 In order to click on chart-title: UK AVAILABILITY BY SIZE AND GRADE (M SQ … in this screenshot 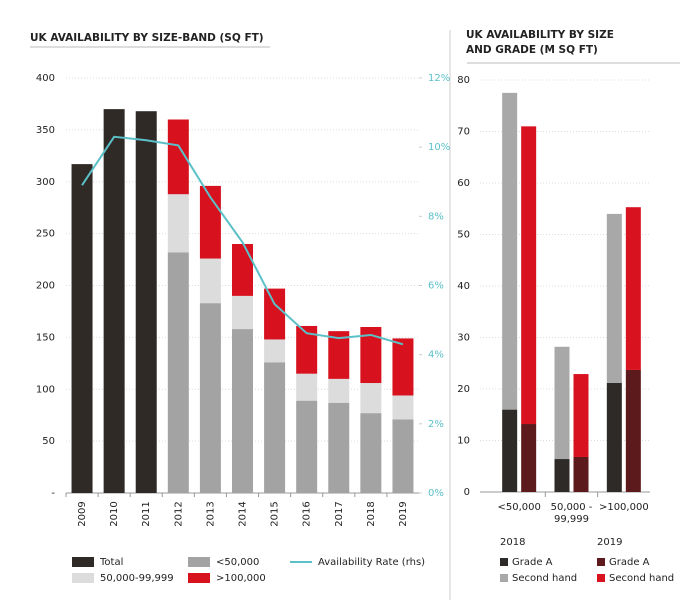, I will do `click(540, 42)`.